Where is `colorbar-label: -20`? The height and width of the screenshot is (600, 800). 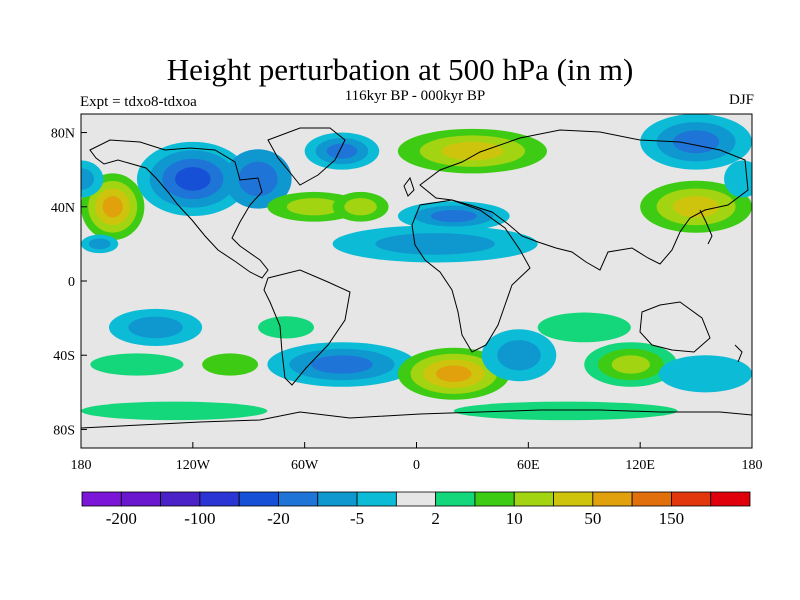
colorbar-label: -20 is located at coordinates (278, 518).